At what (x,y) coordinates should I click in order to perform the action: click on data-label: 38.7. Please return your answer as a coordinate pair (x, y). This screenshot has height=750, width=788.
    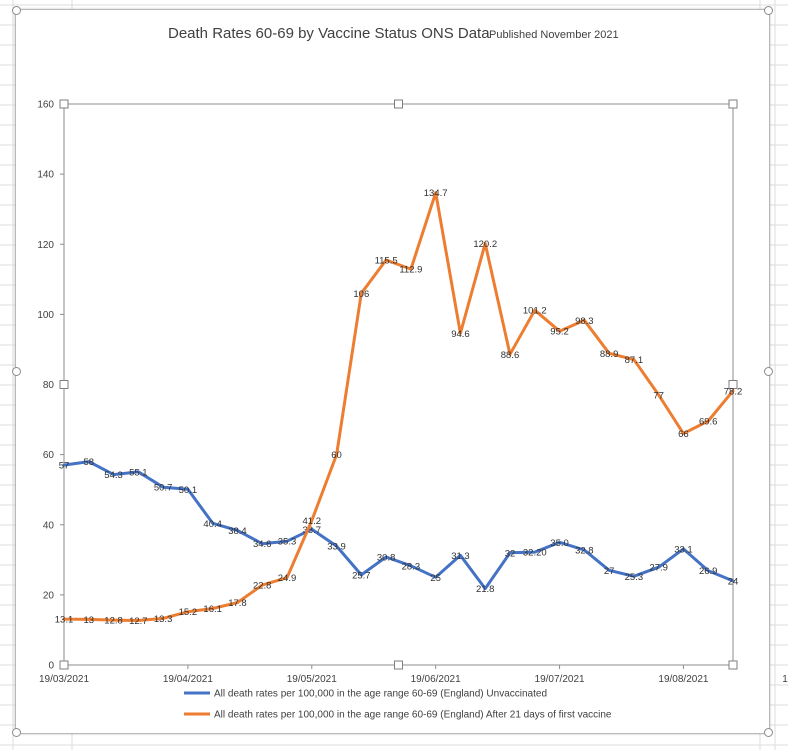
    Looking at the image, I should click on (312, 530).